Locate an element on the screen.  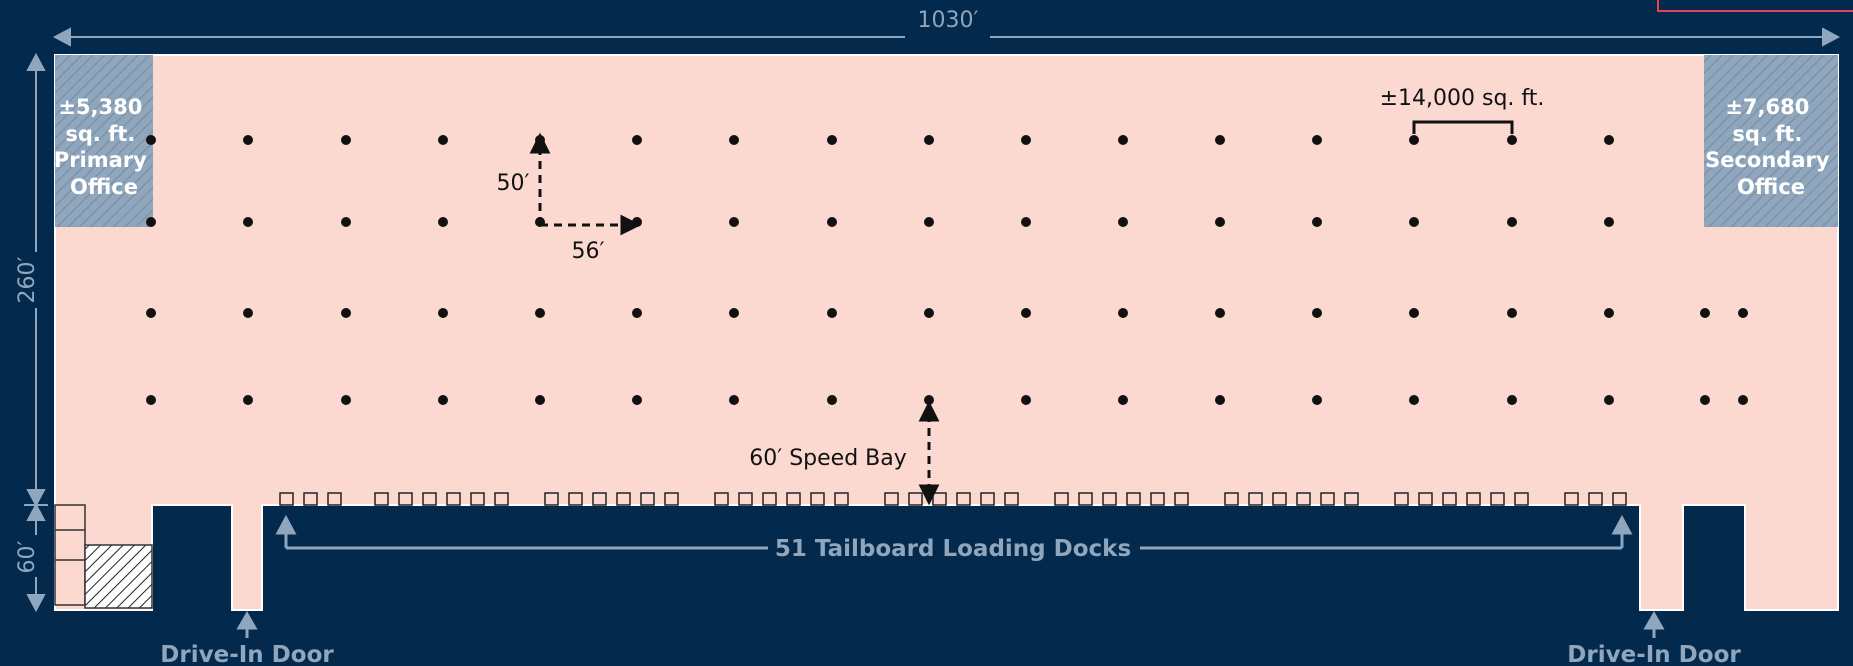
secondary-office-label: ±7,680 sq. ft. Secondary Office is located at coordinates (1771, 147).